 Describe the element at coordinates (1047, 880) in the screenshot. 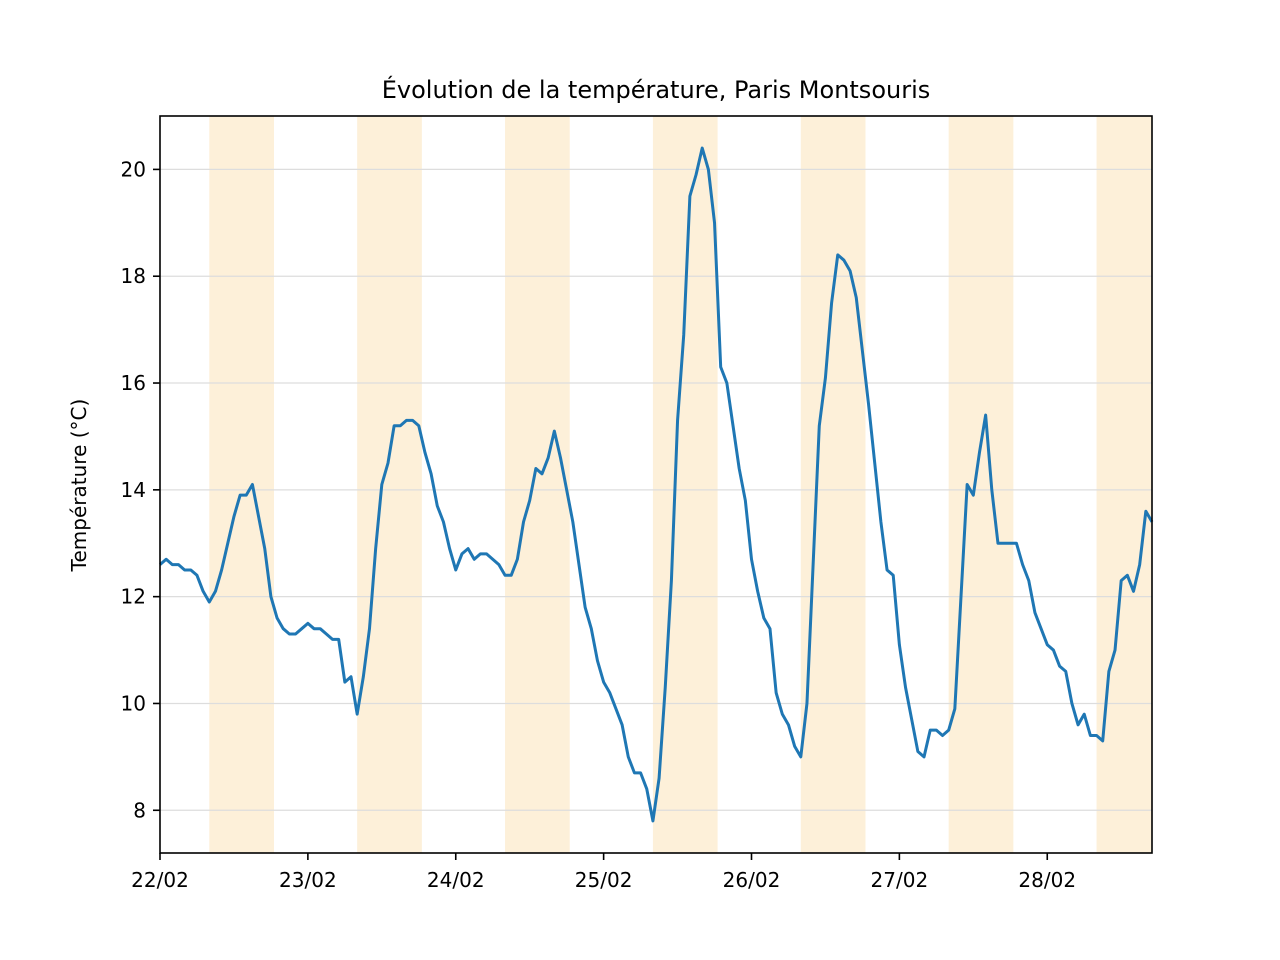

I see `x-tick-label: 28/02` at that location.